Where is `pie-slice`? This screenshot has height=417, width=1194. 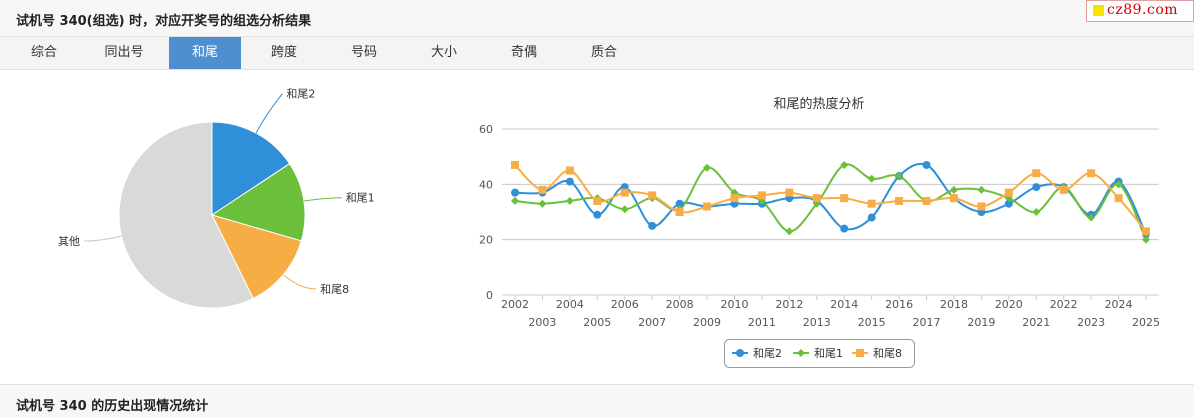
pie-slice is located at coordinates (186, 215).